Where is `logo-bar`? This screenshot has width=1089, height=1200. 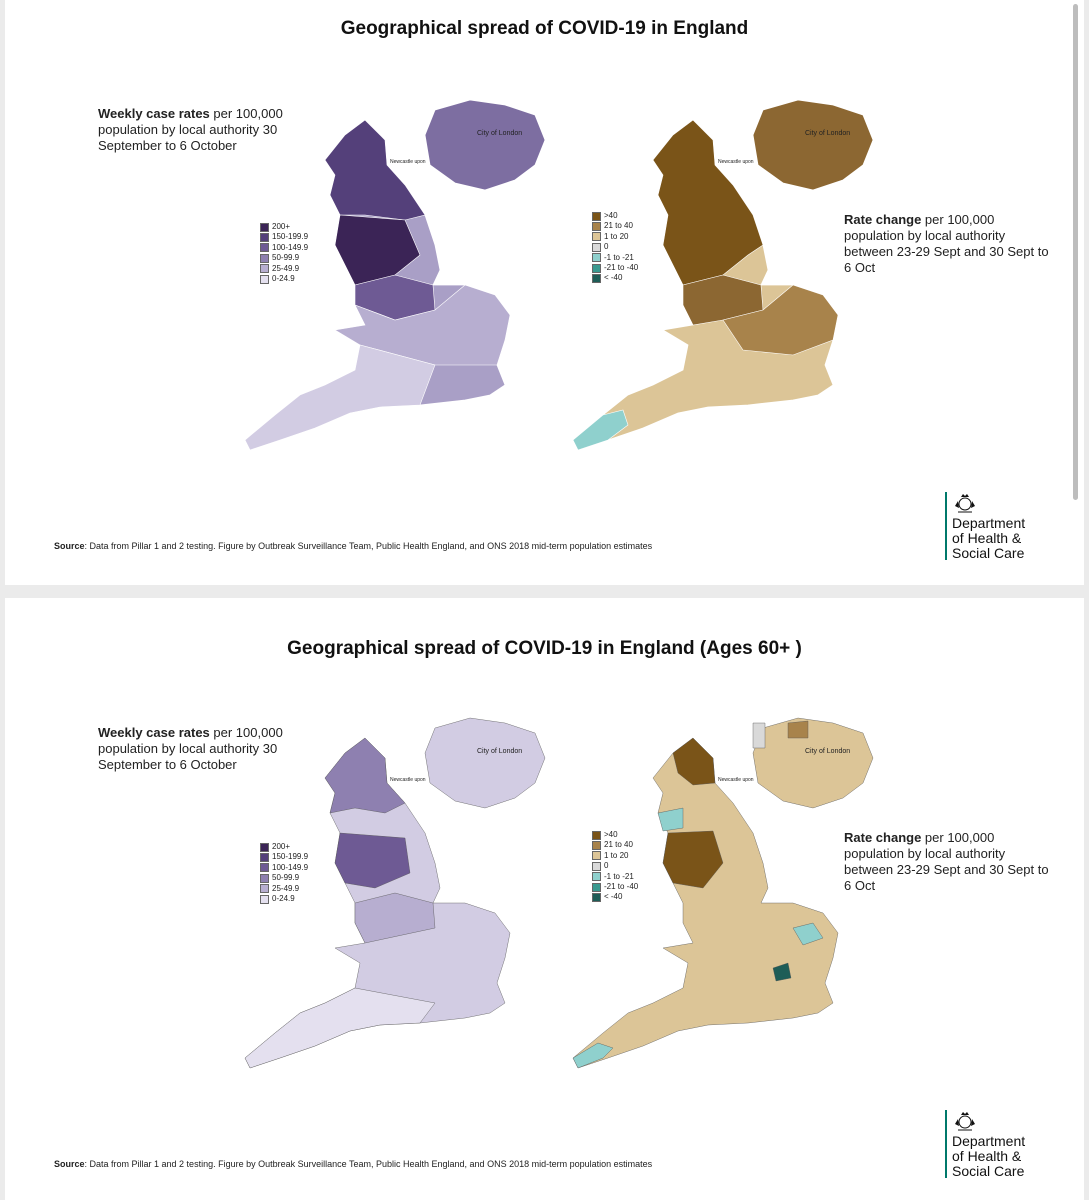
logo-bar is located at coordinates (946, 526).